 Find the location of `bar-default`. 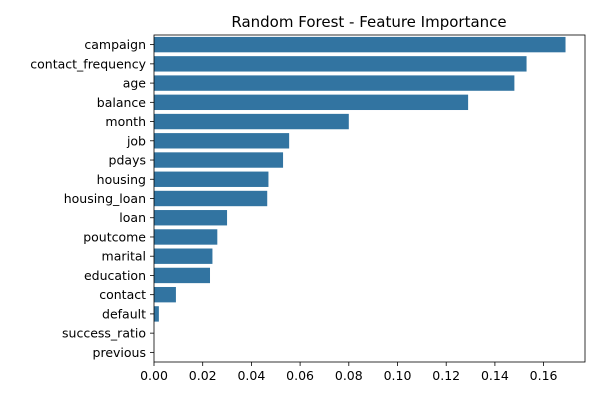

bar-default is located at coordinates (156, 314).